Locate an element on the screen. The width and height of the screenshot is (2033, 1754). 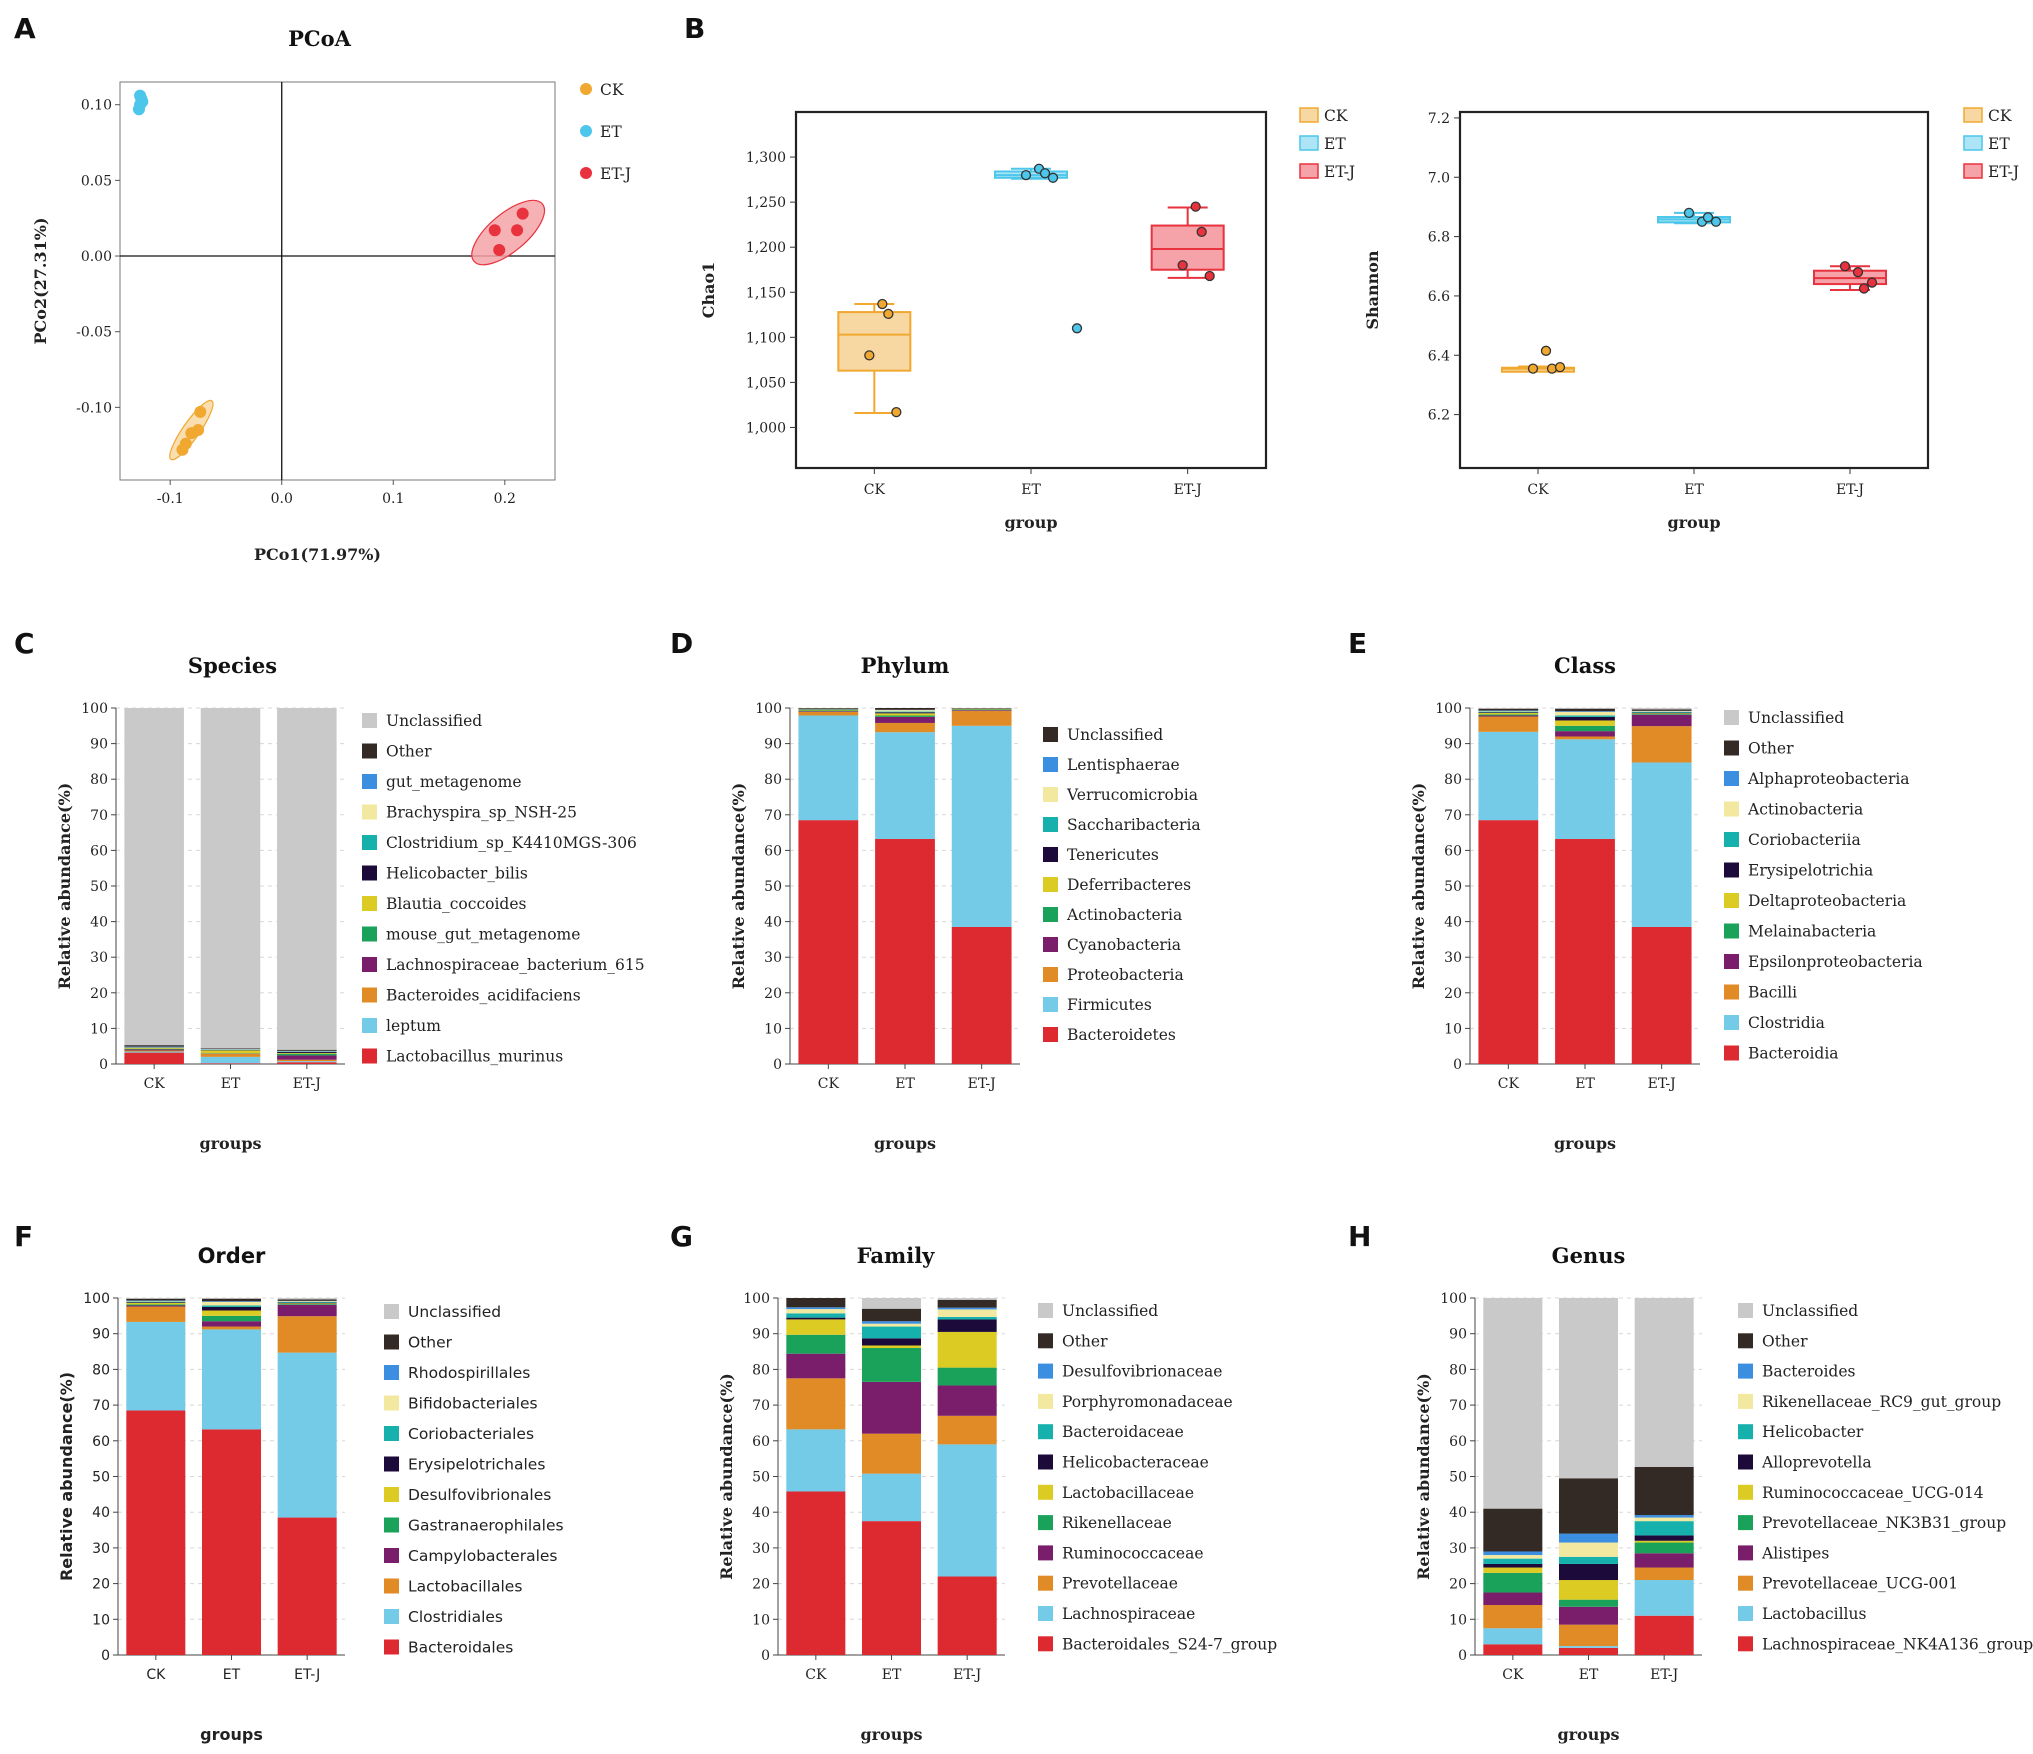
legend-label-rikenellaceae: Rikenellaceae is located at coordinates (1117, 1523).